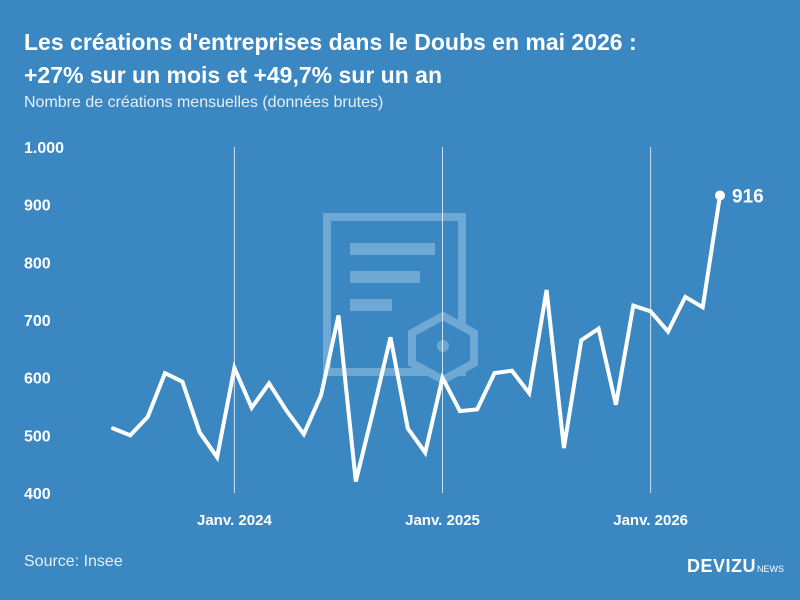 Image resolution: width=800 pixels, height=600 pixels. Describe the element at coordinates (721, 566) in the screenshot. I see `brand-name: DEVIZU` at that location.